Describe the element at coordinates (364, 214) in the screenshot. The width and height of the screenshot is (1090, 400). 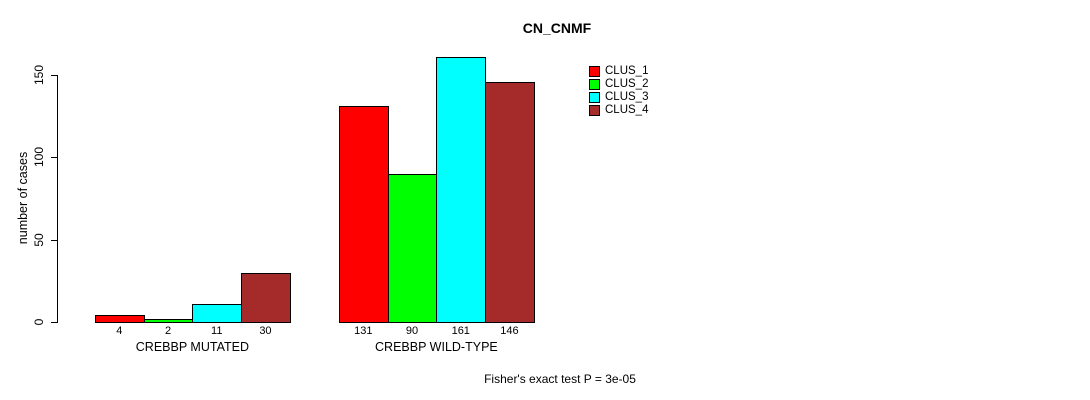
I see `bar-clus_1-wild-type` at that location.